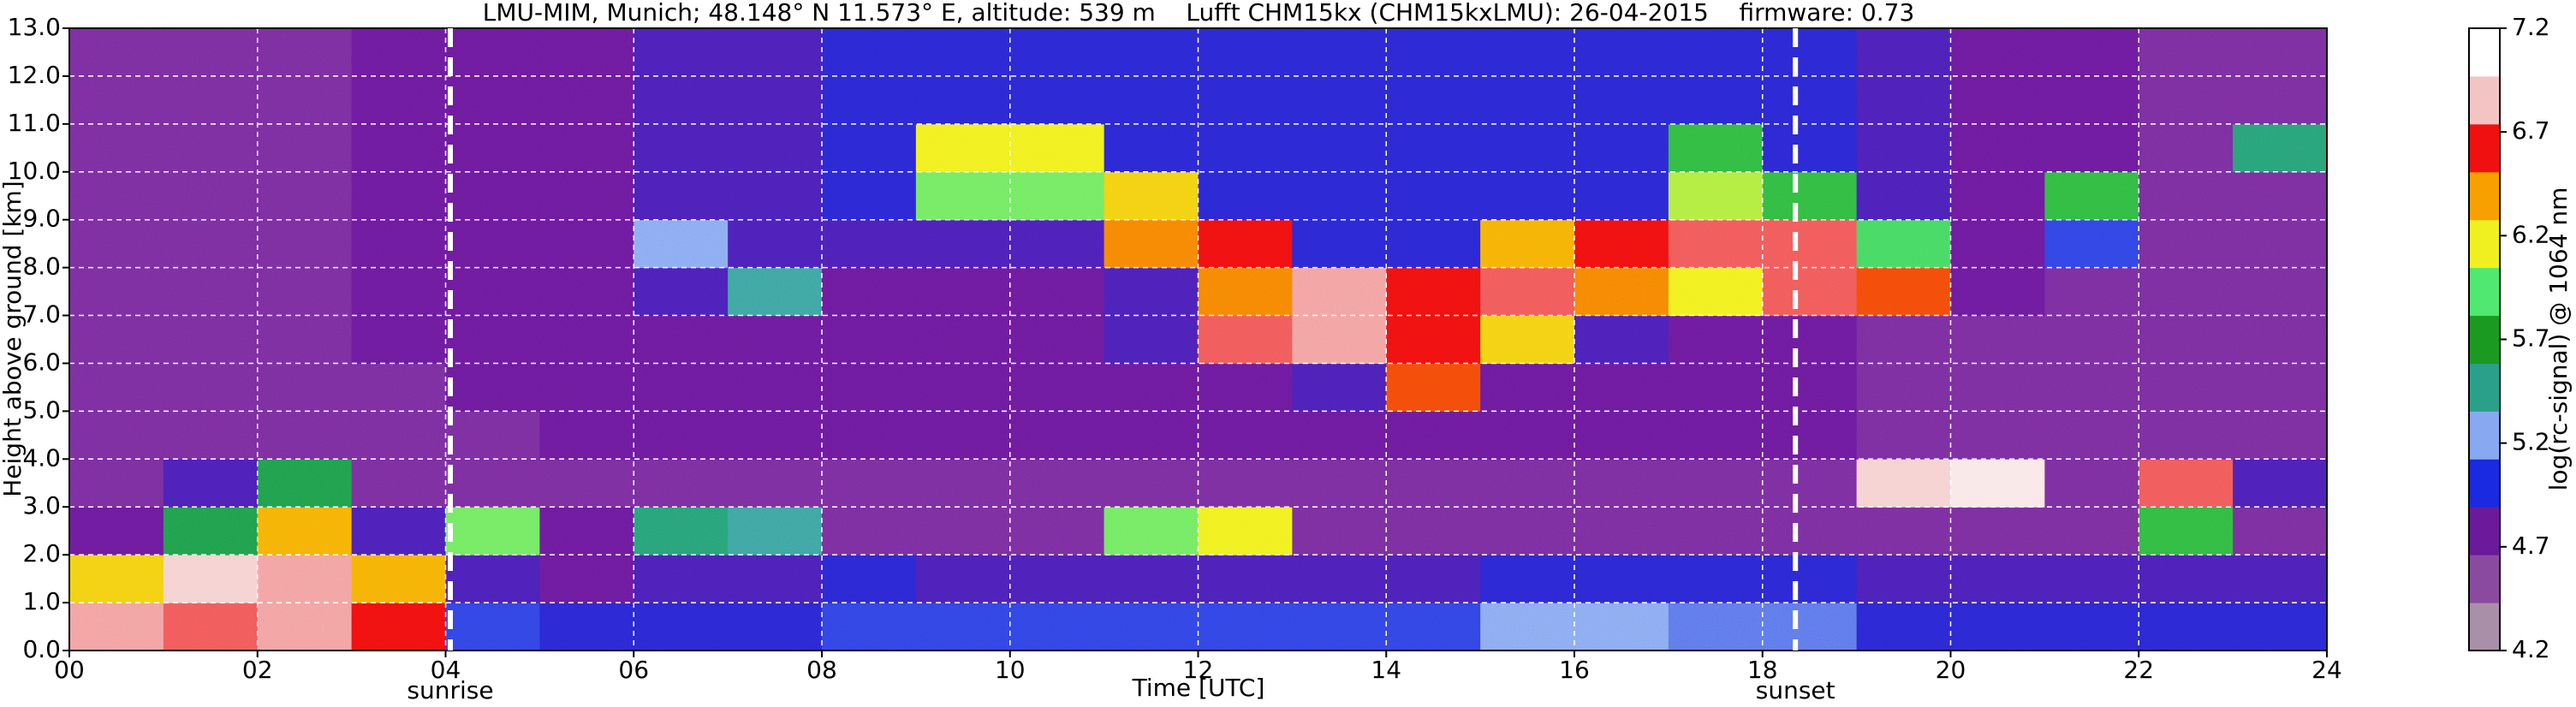 Image resolution: width=2576 pixels, height=707 pixels. What do you see at coordinates (2558, 339) in the screenshot?
I see `colorbar-label: log(rc-signal) @ 1064 nm` at bounding box center [2558, 339].